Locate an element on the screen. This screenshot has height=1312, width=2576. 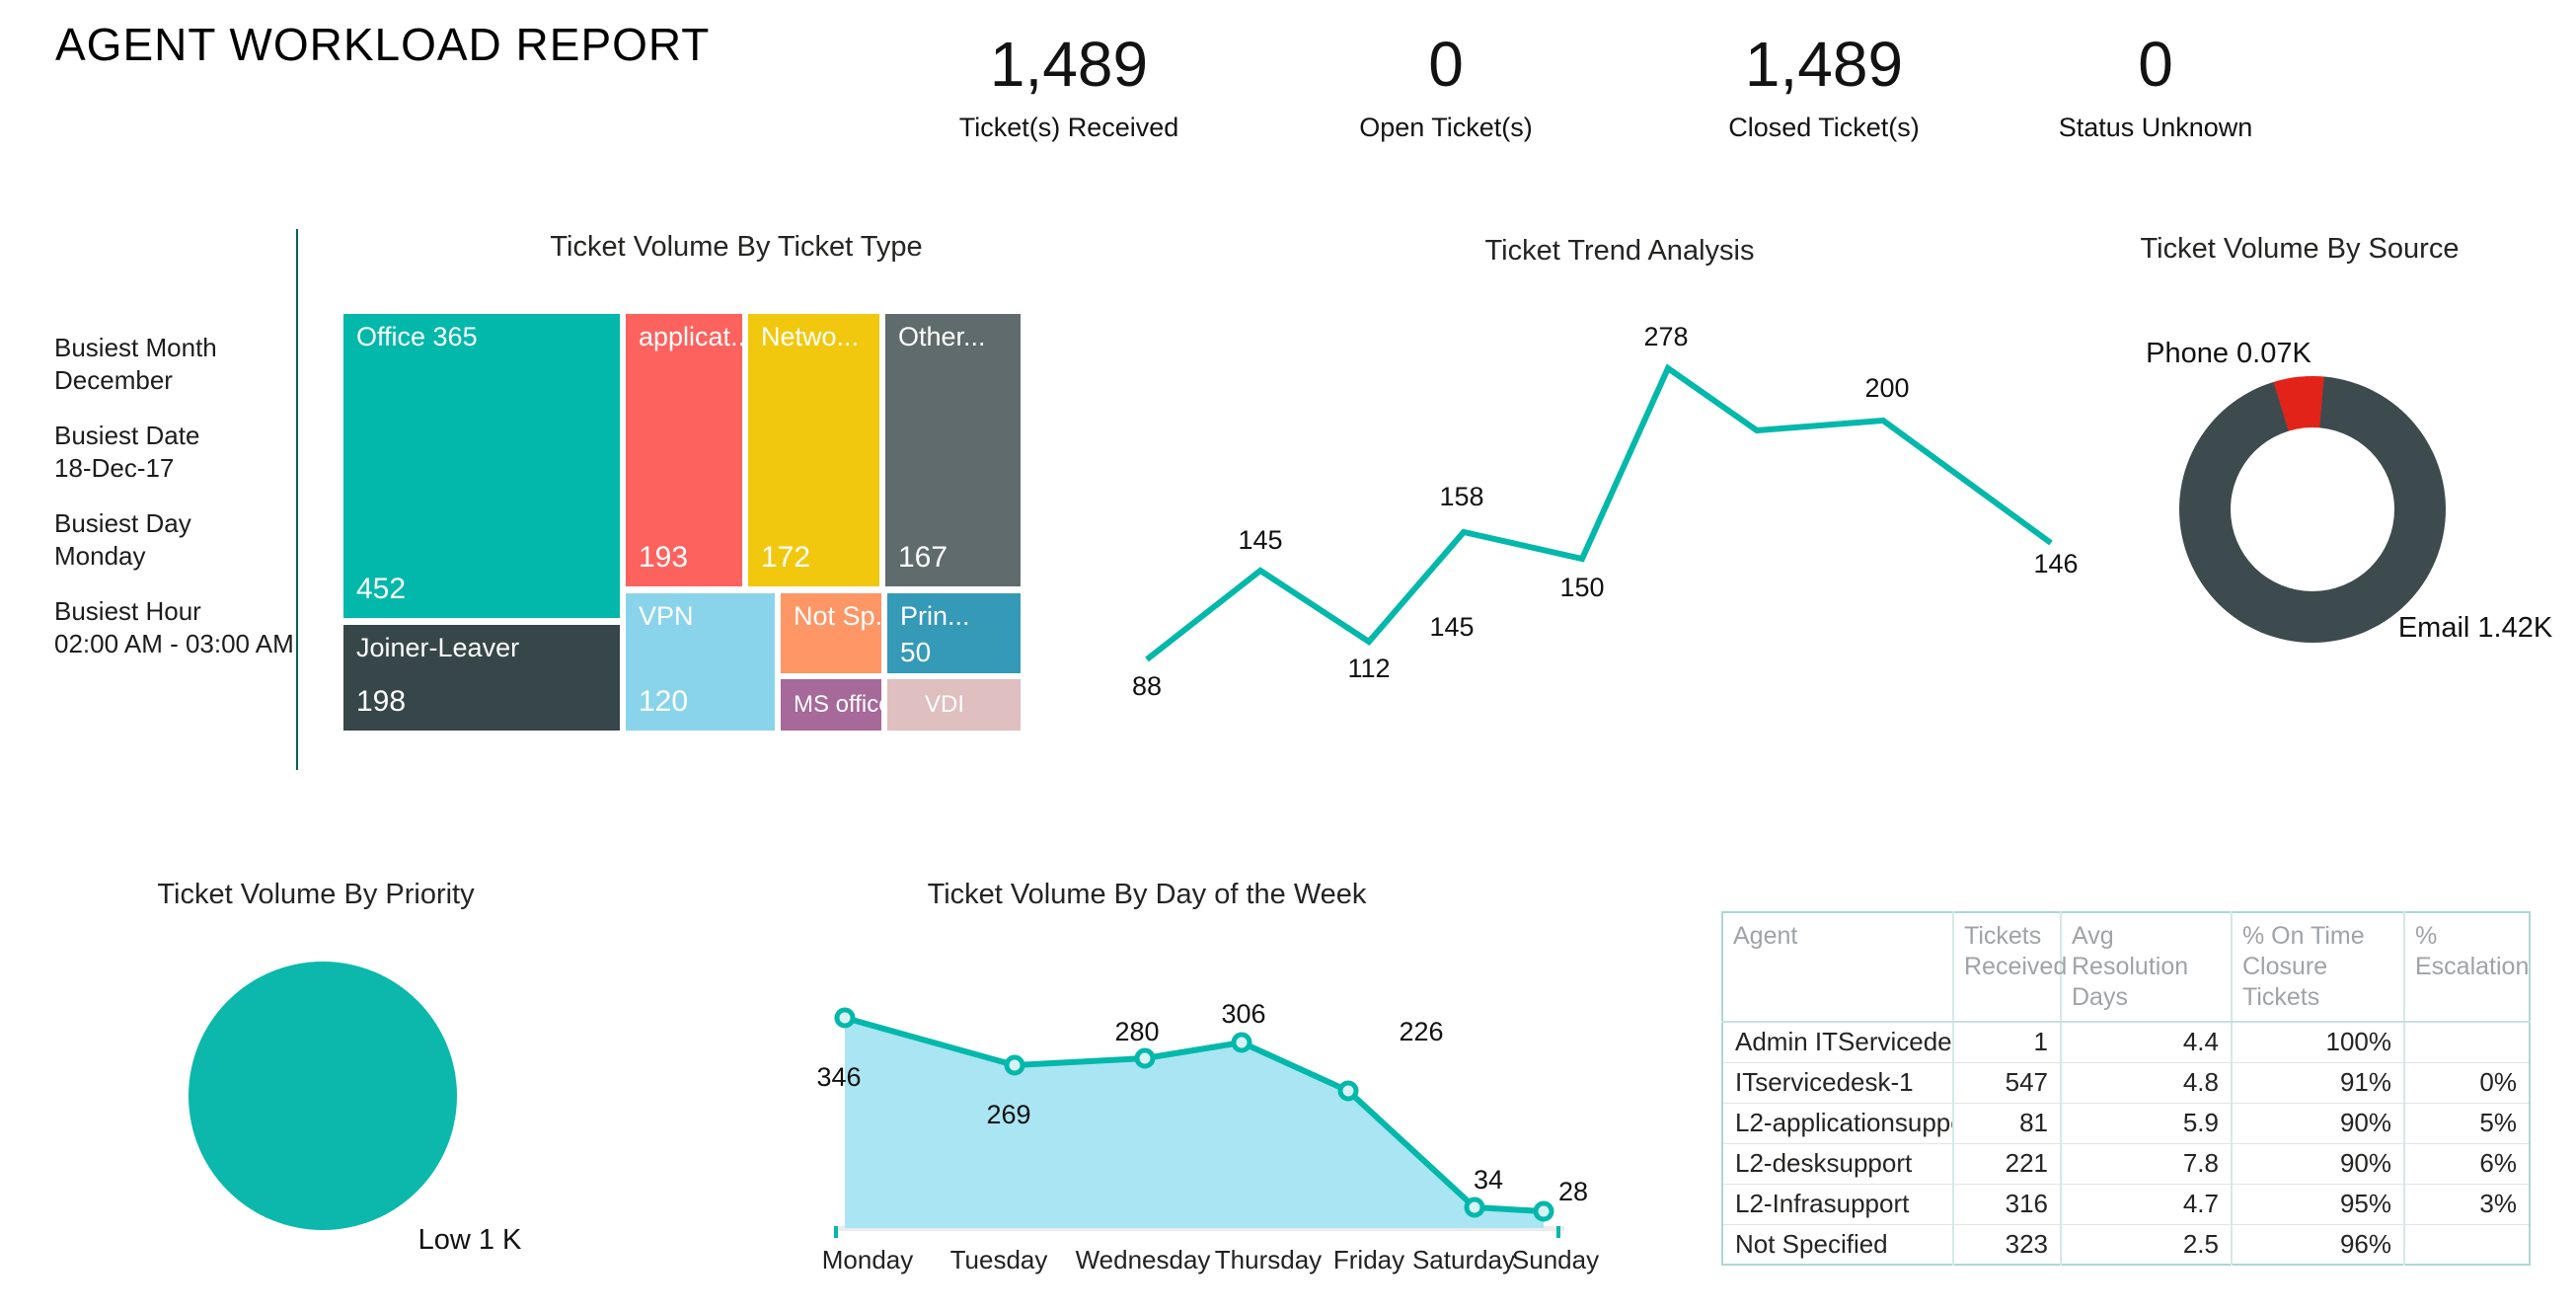
treemap-block: Office 365 452 is located at coordinates (482, 466).